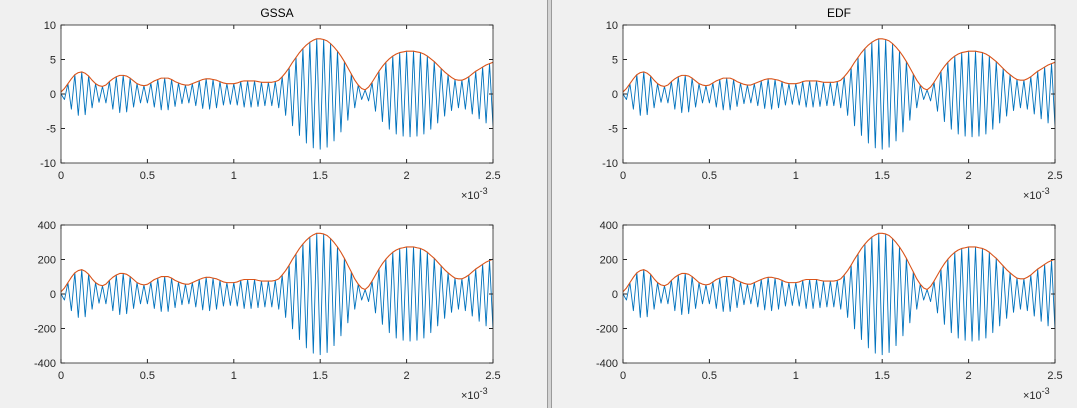 This screenshot has height=408, width=1077. I want to click on window-divider, so click(549, 204).